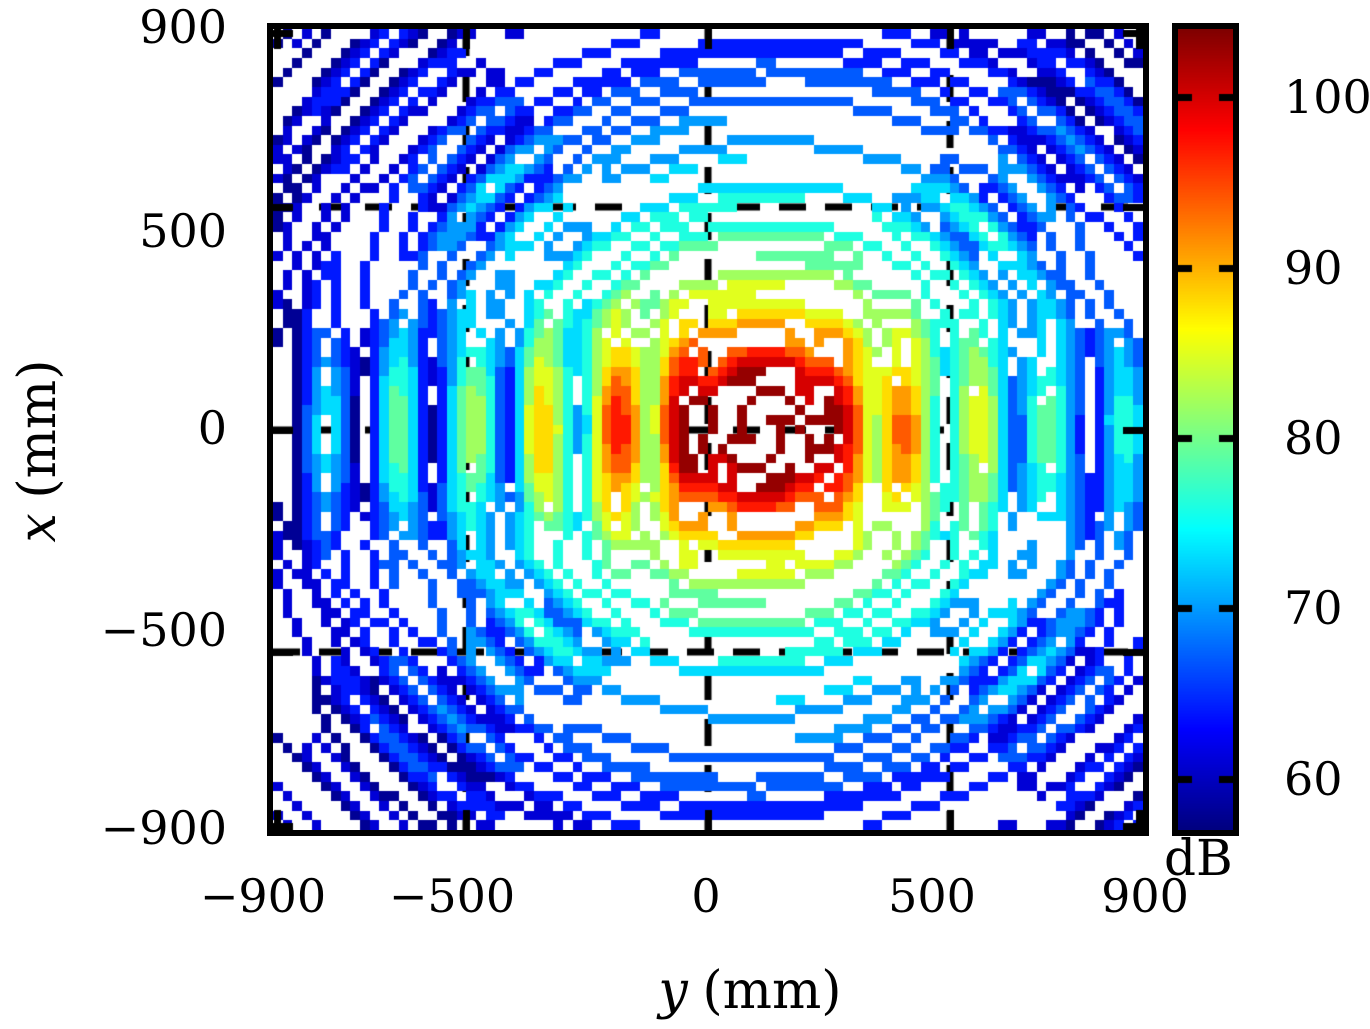 This screenshot has width=1370, height=1029. Describe the element at coordinates (1145, 896) in the screenshot. I see `x-axis-tick-label: 900` at that location.